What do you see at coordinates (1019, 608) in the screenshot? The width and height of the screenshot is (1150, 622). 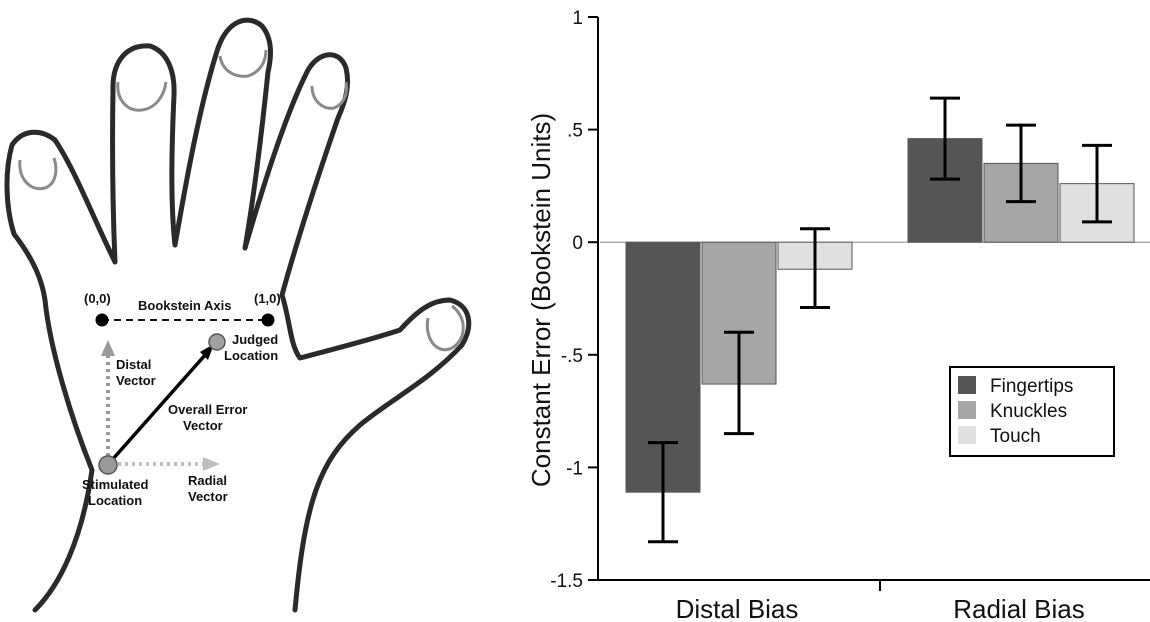 I see `x-tick-label: Radial Bias` at bounding box center [1019, 608].